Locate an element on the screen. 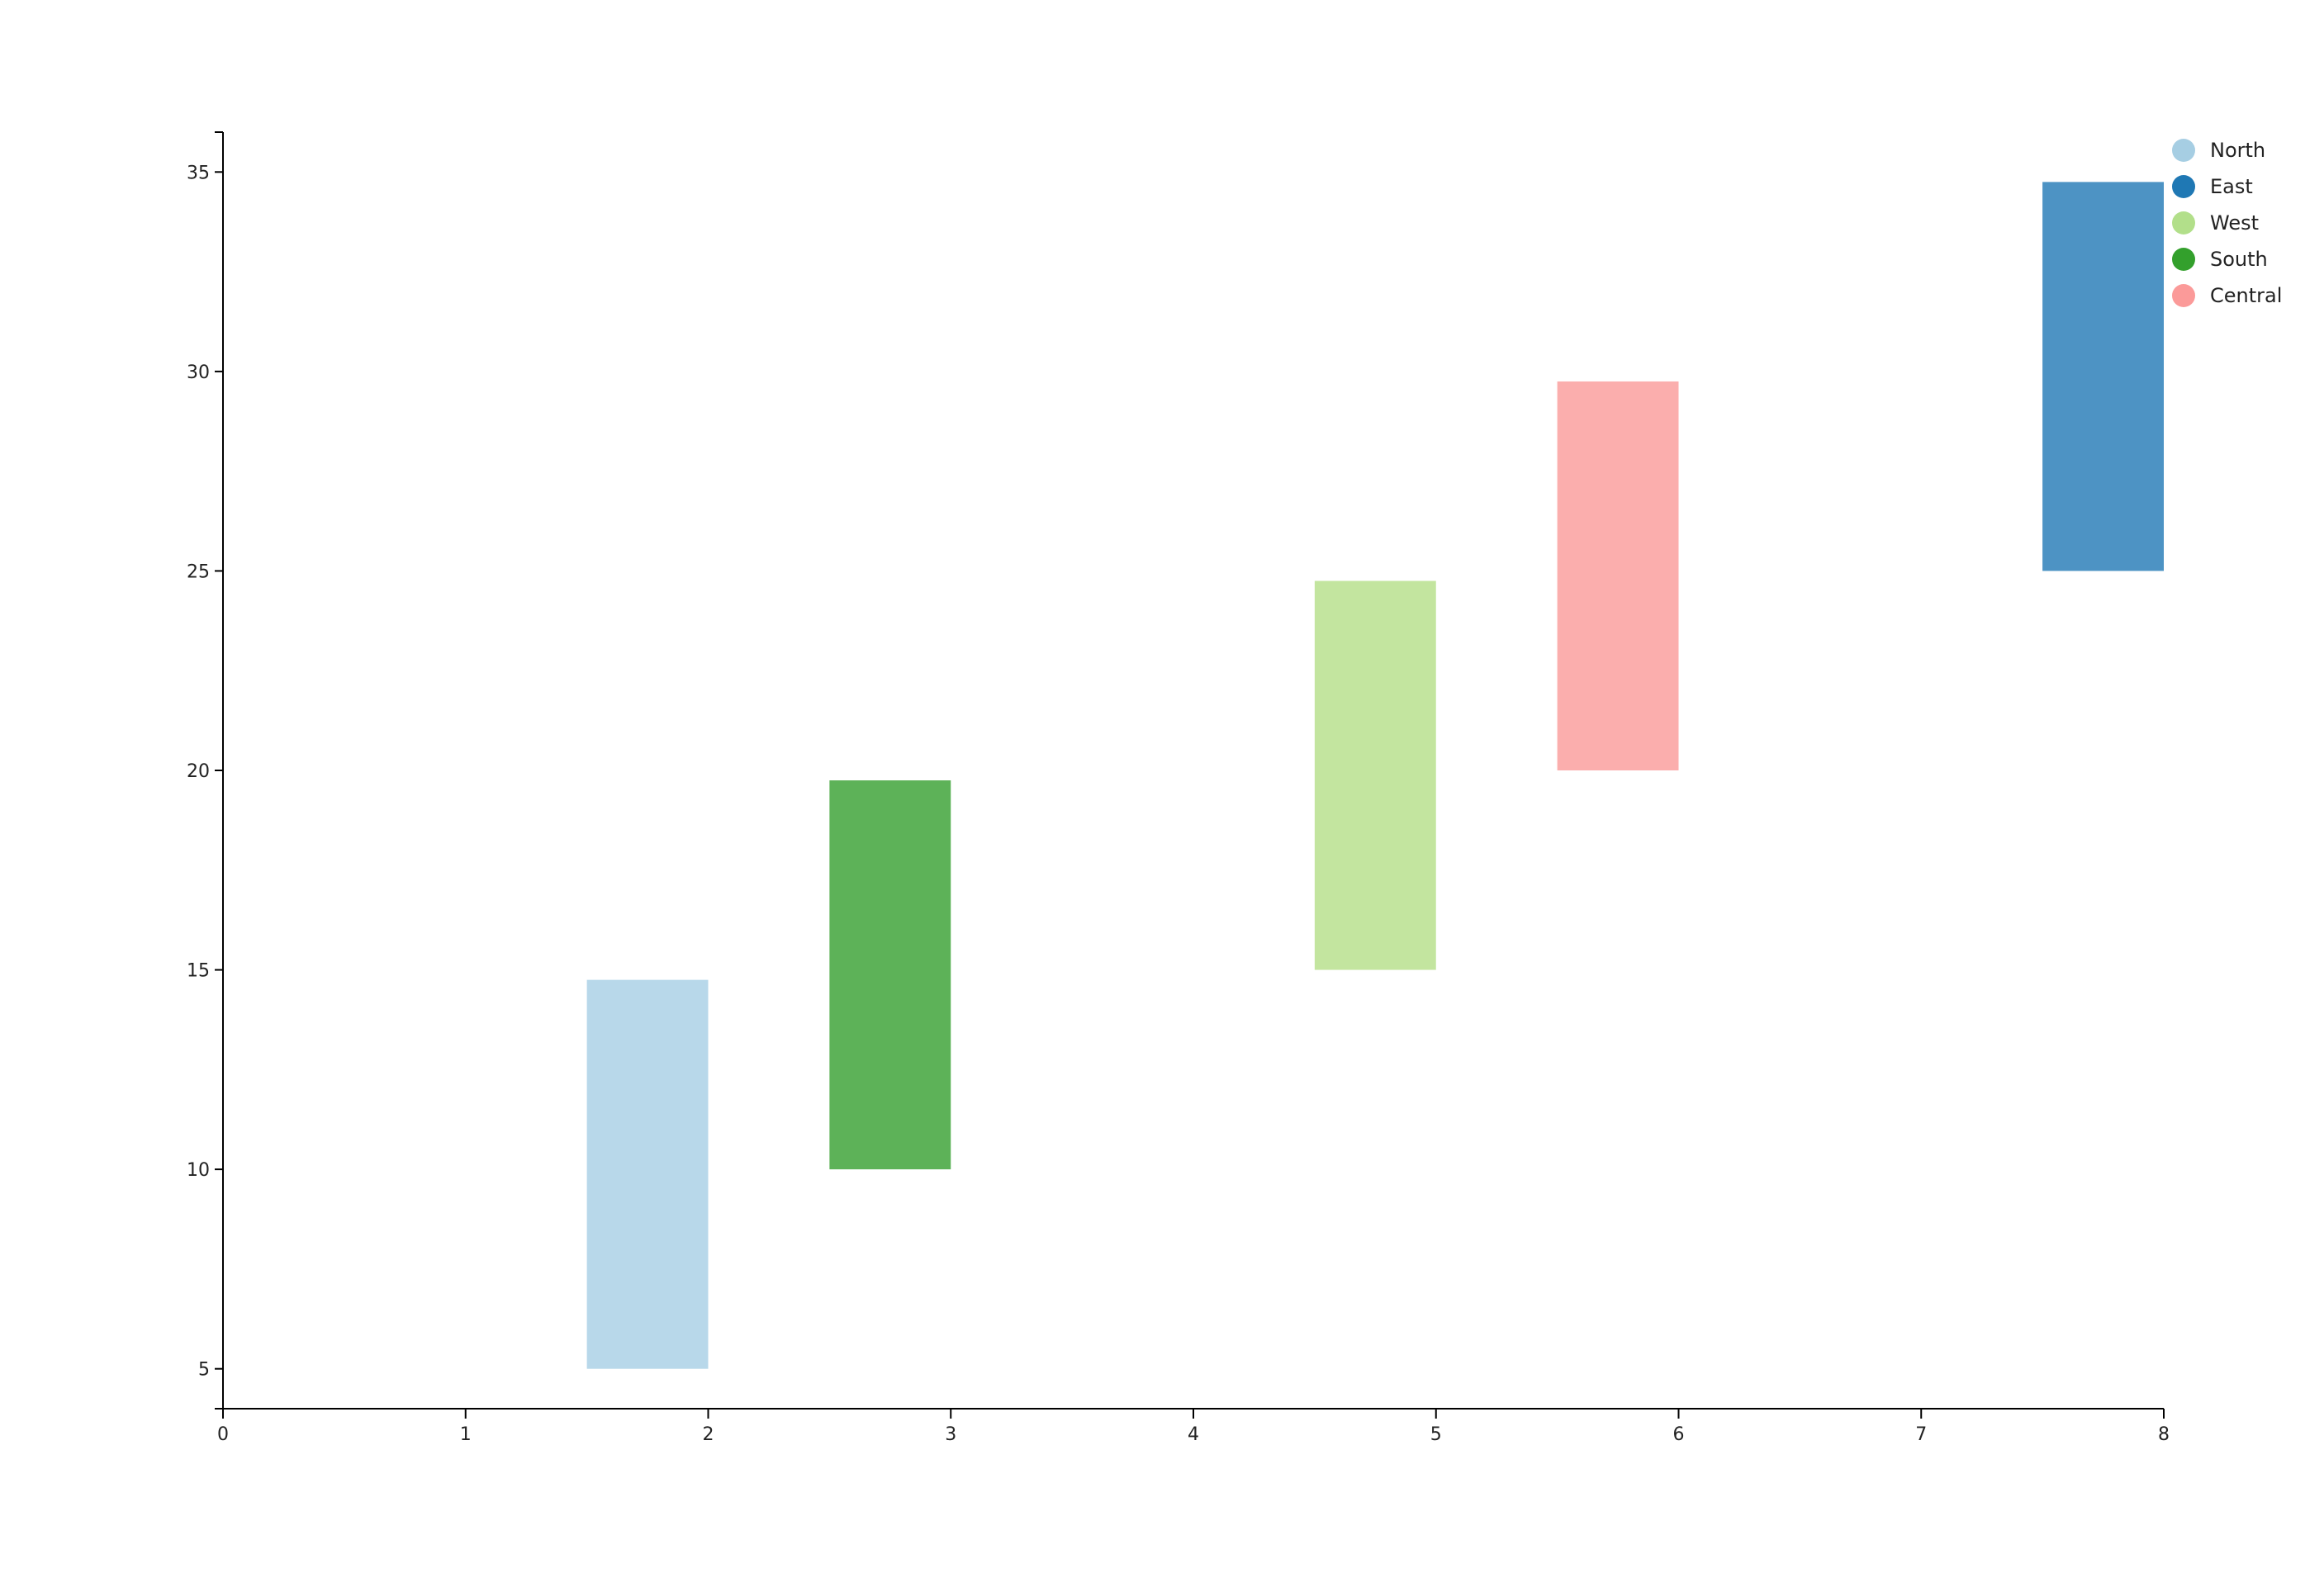 The image size is (2324, 1592). legend-item-central: Central is located at coordinates (2227, 295).